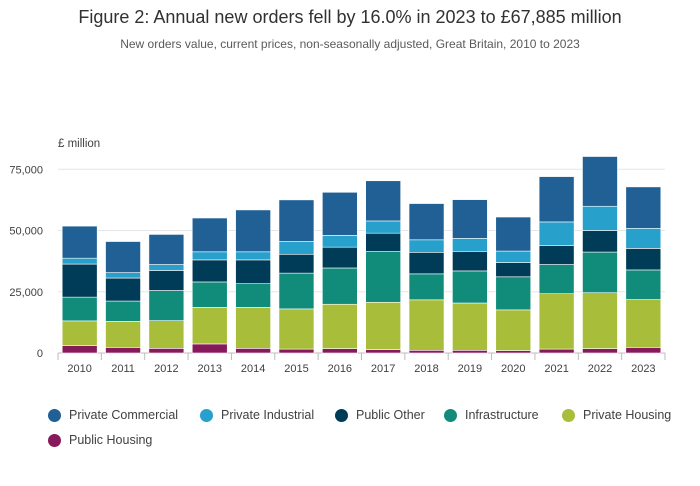 This screenshot has width=700, height=486. I want to click on legend-item-public-other: Public Other, so click(380, 415).